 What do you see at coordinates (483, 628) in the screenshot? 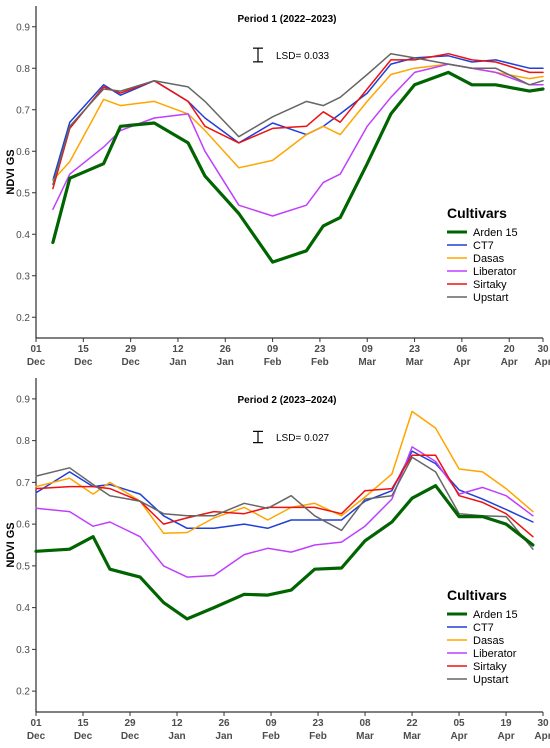
I see `legend-label: CT7` at bounding box center [483, 628].